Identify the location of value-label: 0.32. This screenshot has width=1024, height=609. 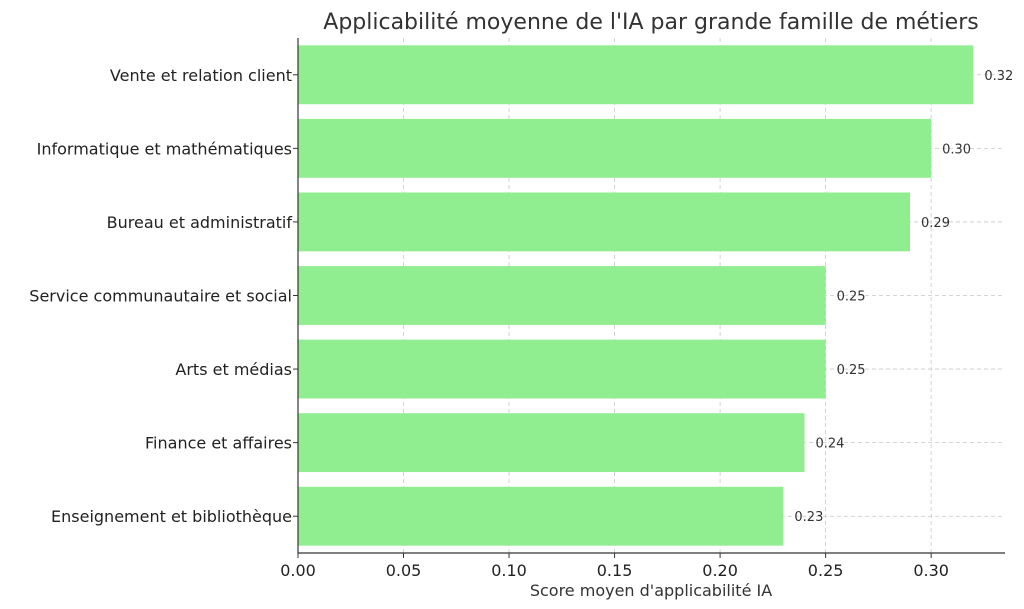
(998, 76).